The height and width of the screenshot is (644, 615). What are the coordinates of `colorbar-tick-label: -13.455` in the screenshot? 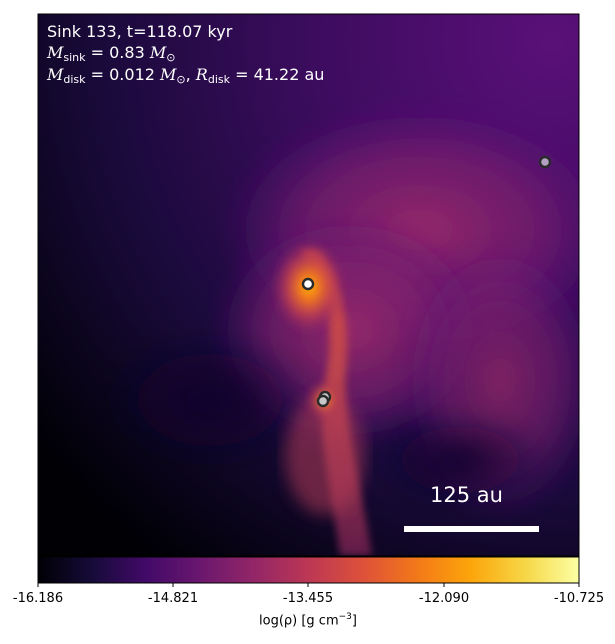 It's located at (308, 598).